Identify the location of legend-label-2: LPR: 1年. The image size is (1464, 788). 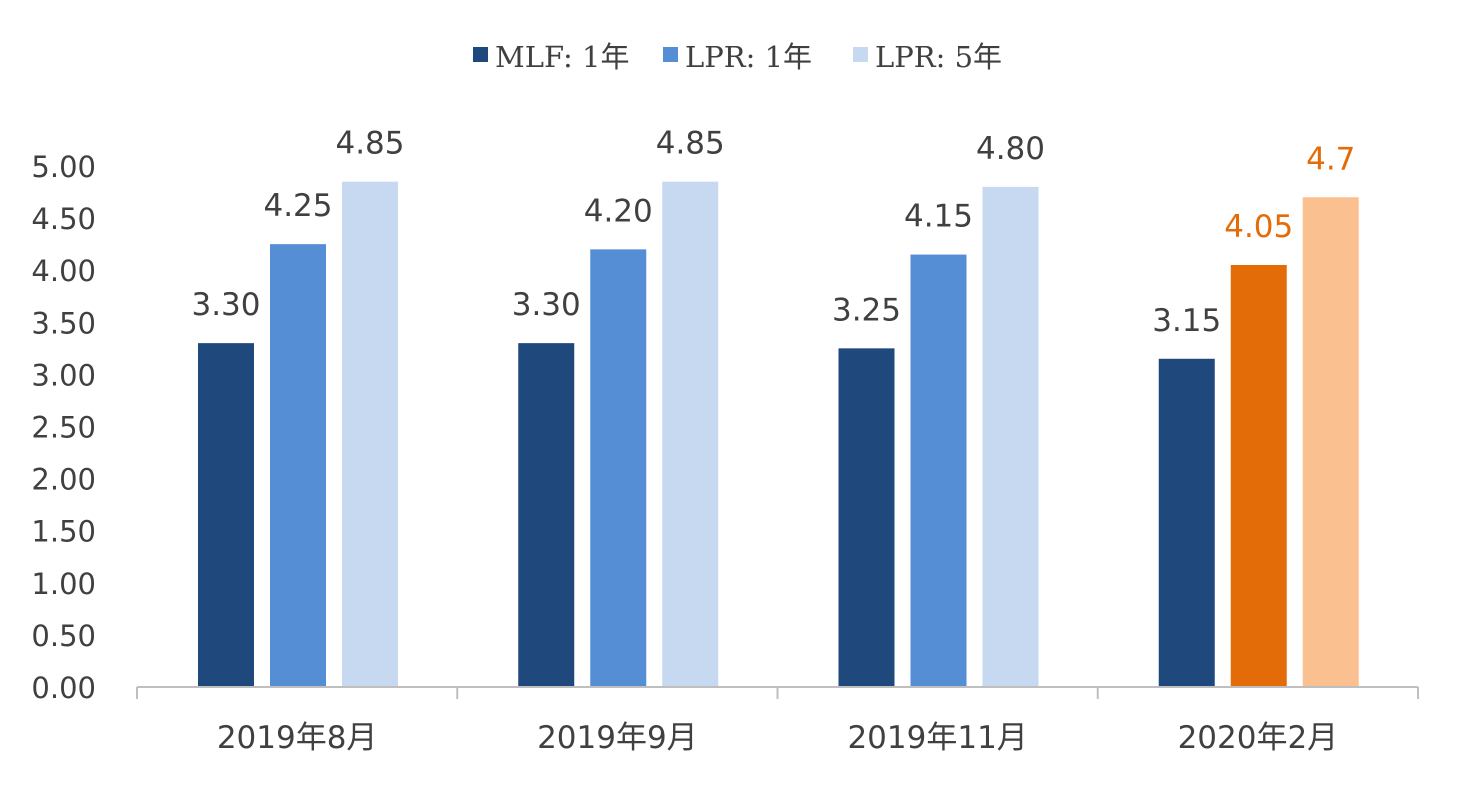
(748, 57).